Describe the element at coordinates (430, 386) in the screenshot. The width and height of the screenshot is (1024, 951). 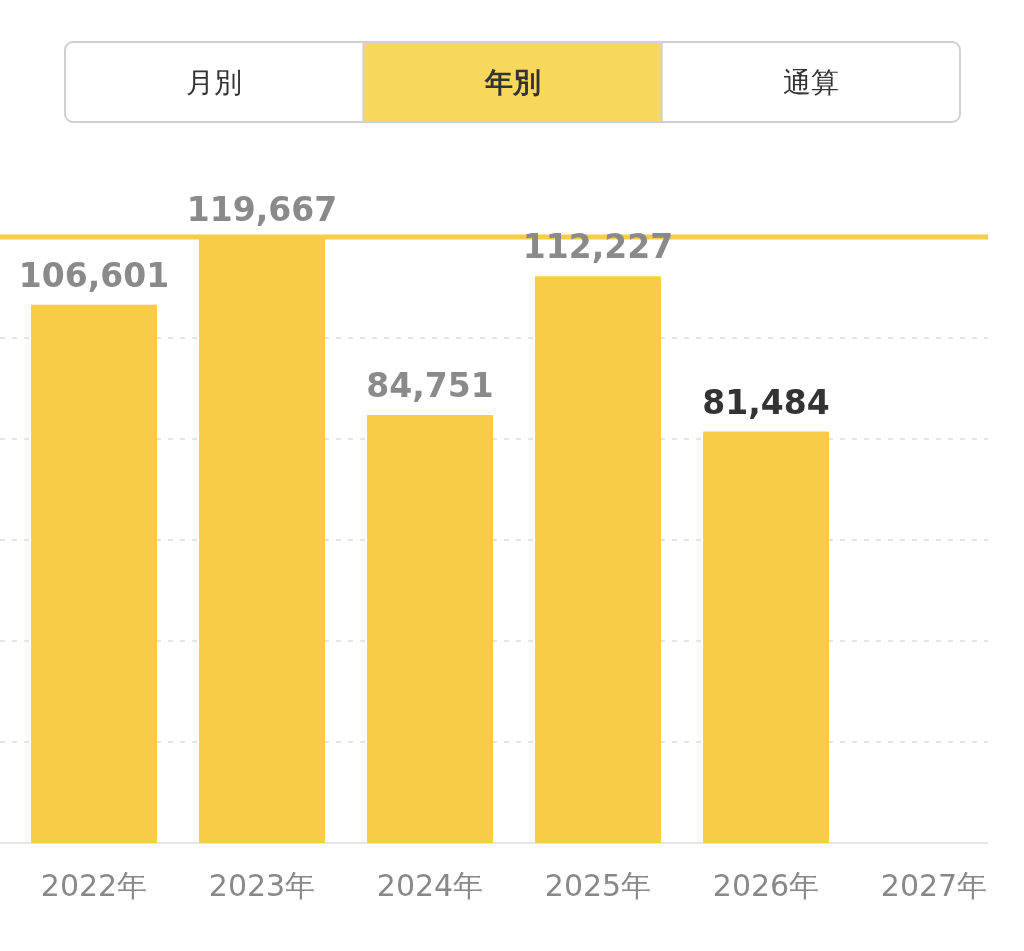
I see `data-label: 84,751` at that location.